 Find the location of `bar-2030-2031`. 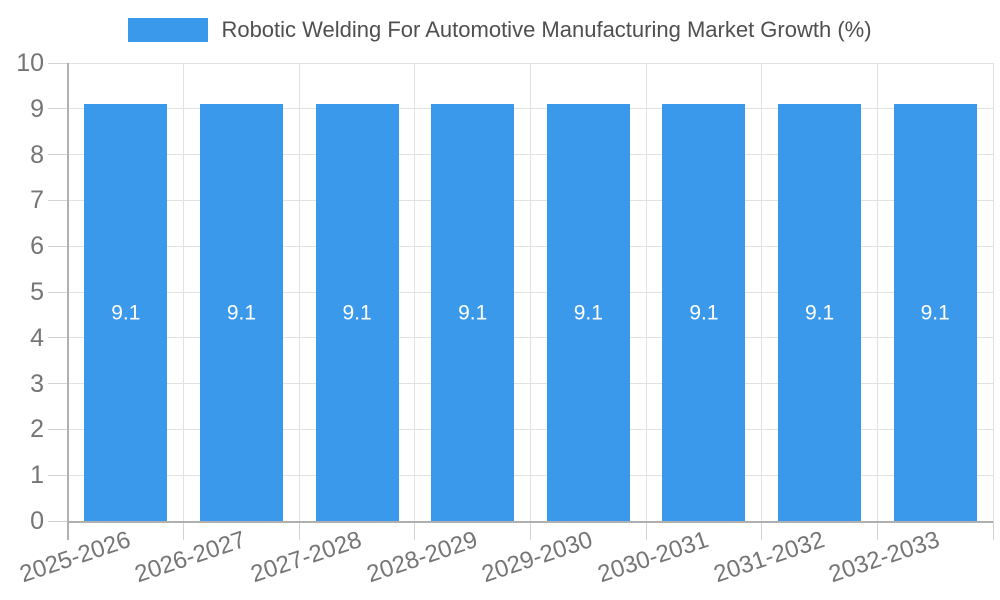

bar-2030-2031 is located at coordinates (704, 312).